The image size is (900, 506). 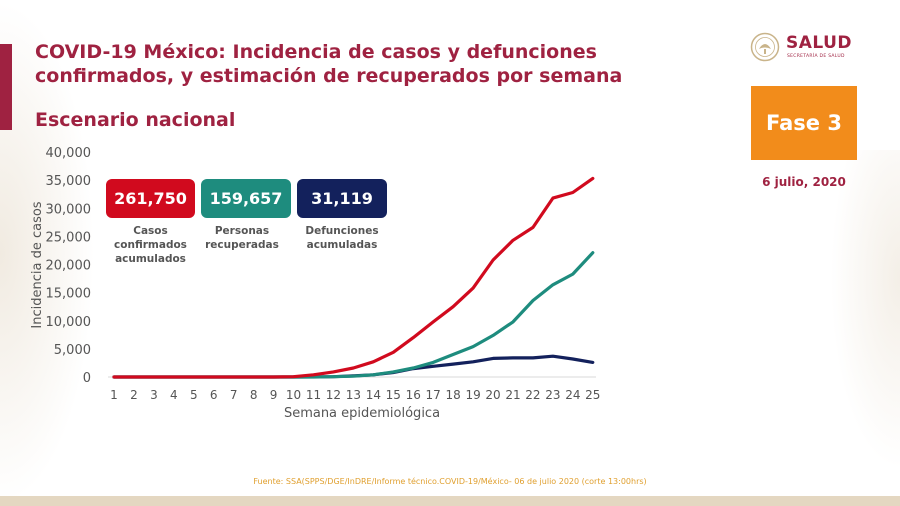 What do you see at coordinates (242, 238) in the screenshot?
I see `stat-recovered-label: Personas recuperadas` at bounding box center [242, 238].